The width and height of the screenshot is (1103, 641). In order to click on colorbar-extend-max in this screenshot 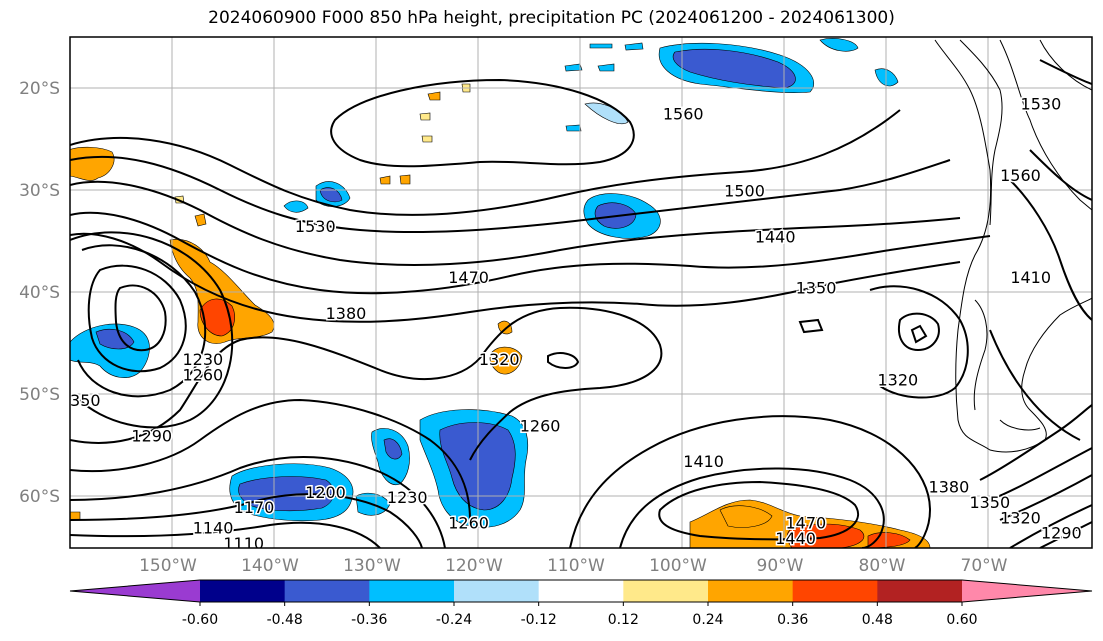, I will do `click(1027, 591)`.